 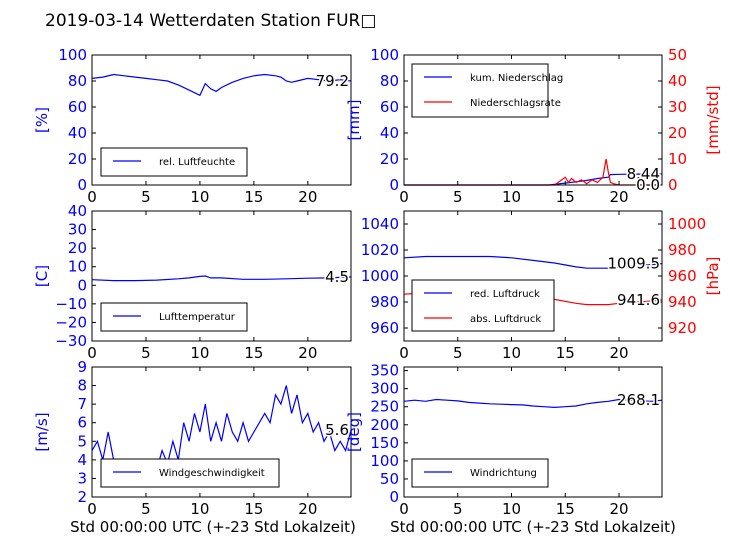 I want to click on y-axis-label-right: [mm/std], so click(x=713, y=119).